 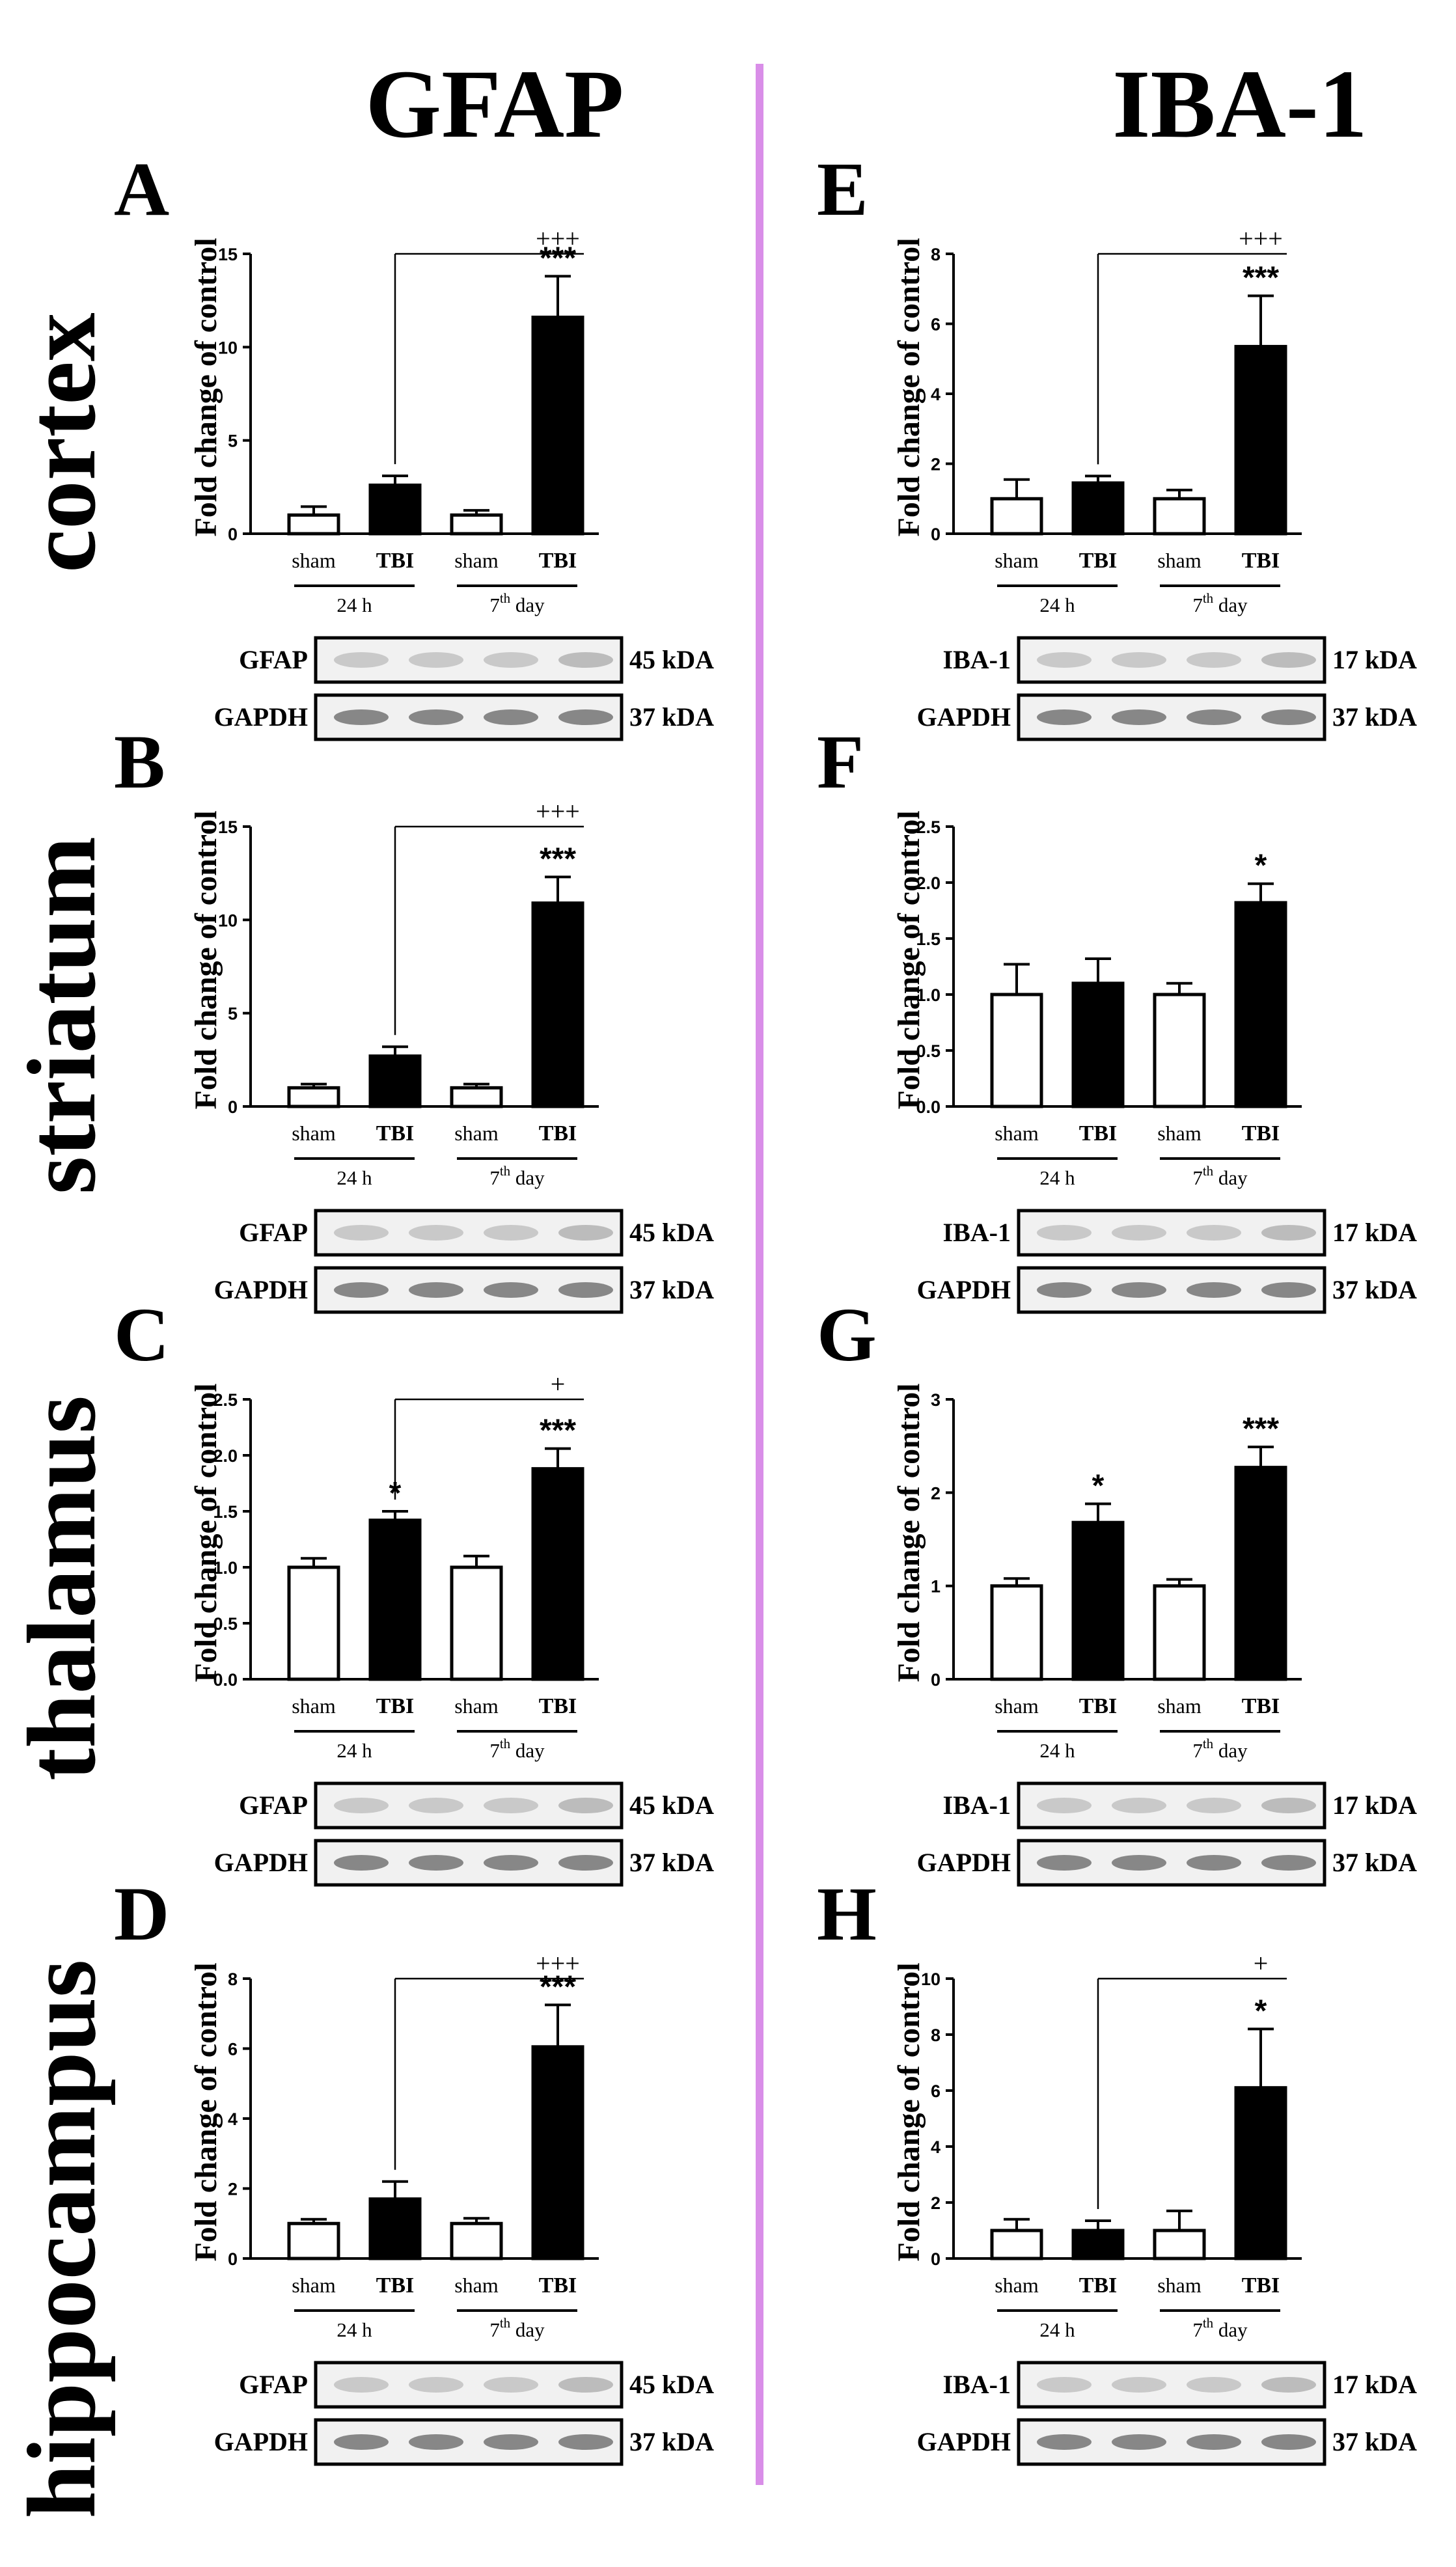 I want to click on panel-letter: G, so click(x=847, y=1335).